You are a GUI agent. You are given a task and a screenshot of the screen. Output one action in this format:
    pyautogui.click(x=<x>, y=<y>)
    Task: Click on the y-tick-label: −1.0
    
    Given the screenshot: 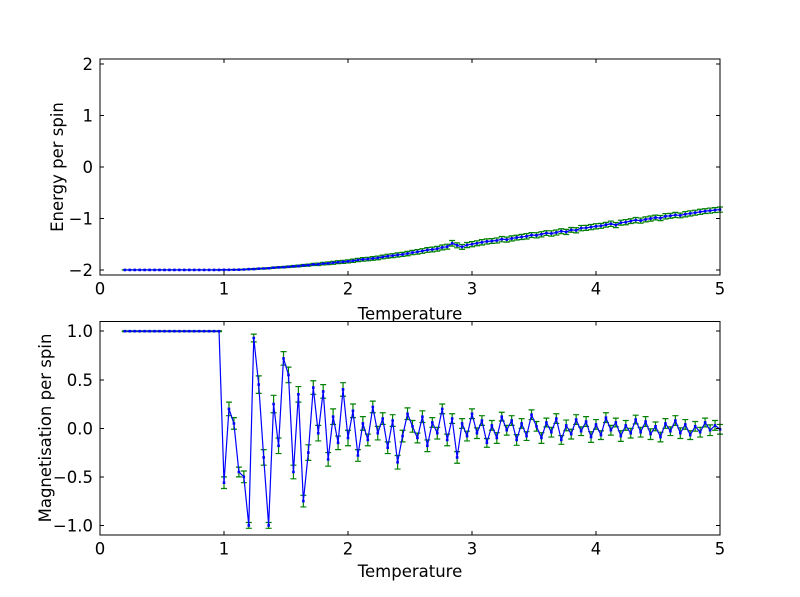 What is the action you would take?
    pyautogui.click(x=73, y=525)
    